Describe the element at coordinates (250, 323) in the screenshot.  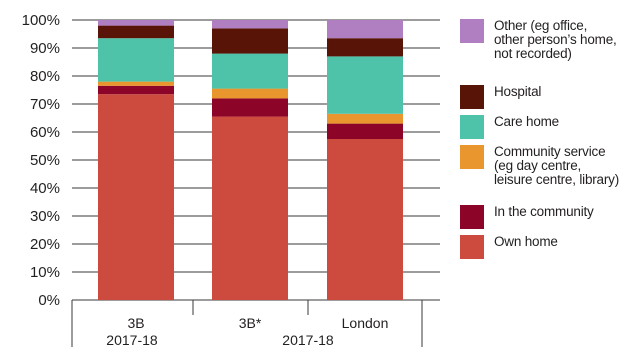
I see `x-tick-label: 3B*` at that location.